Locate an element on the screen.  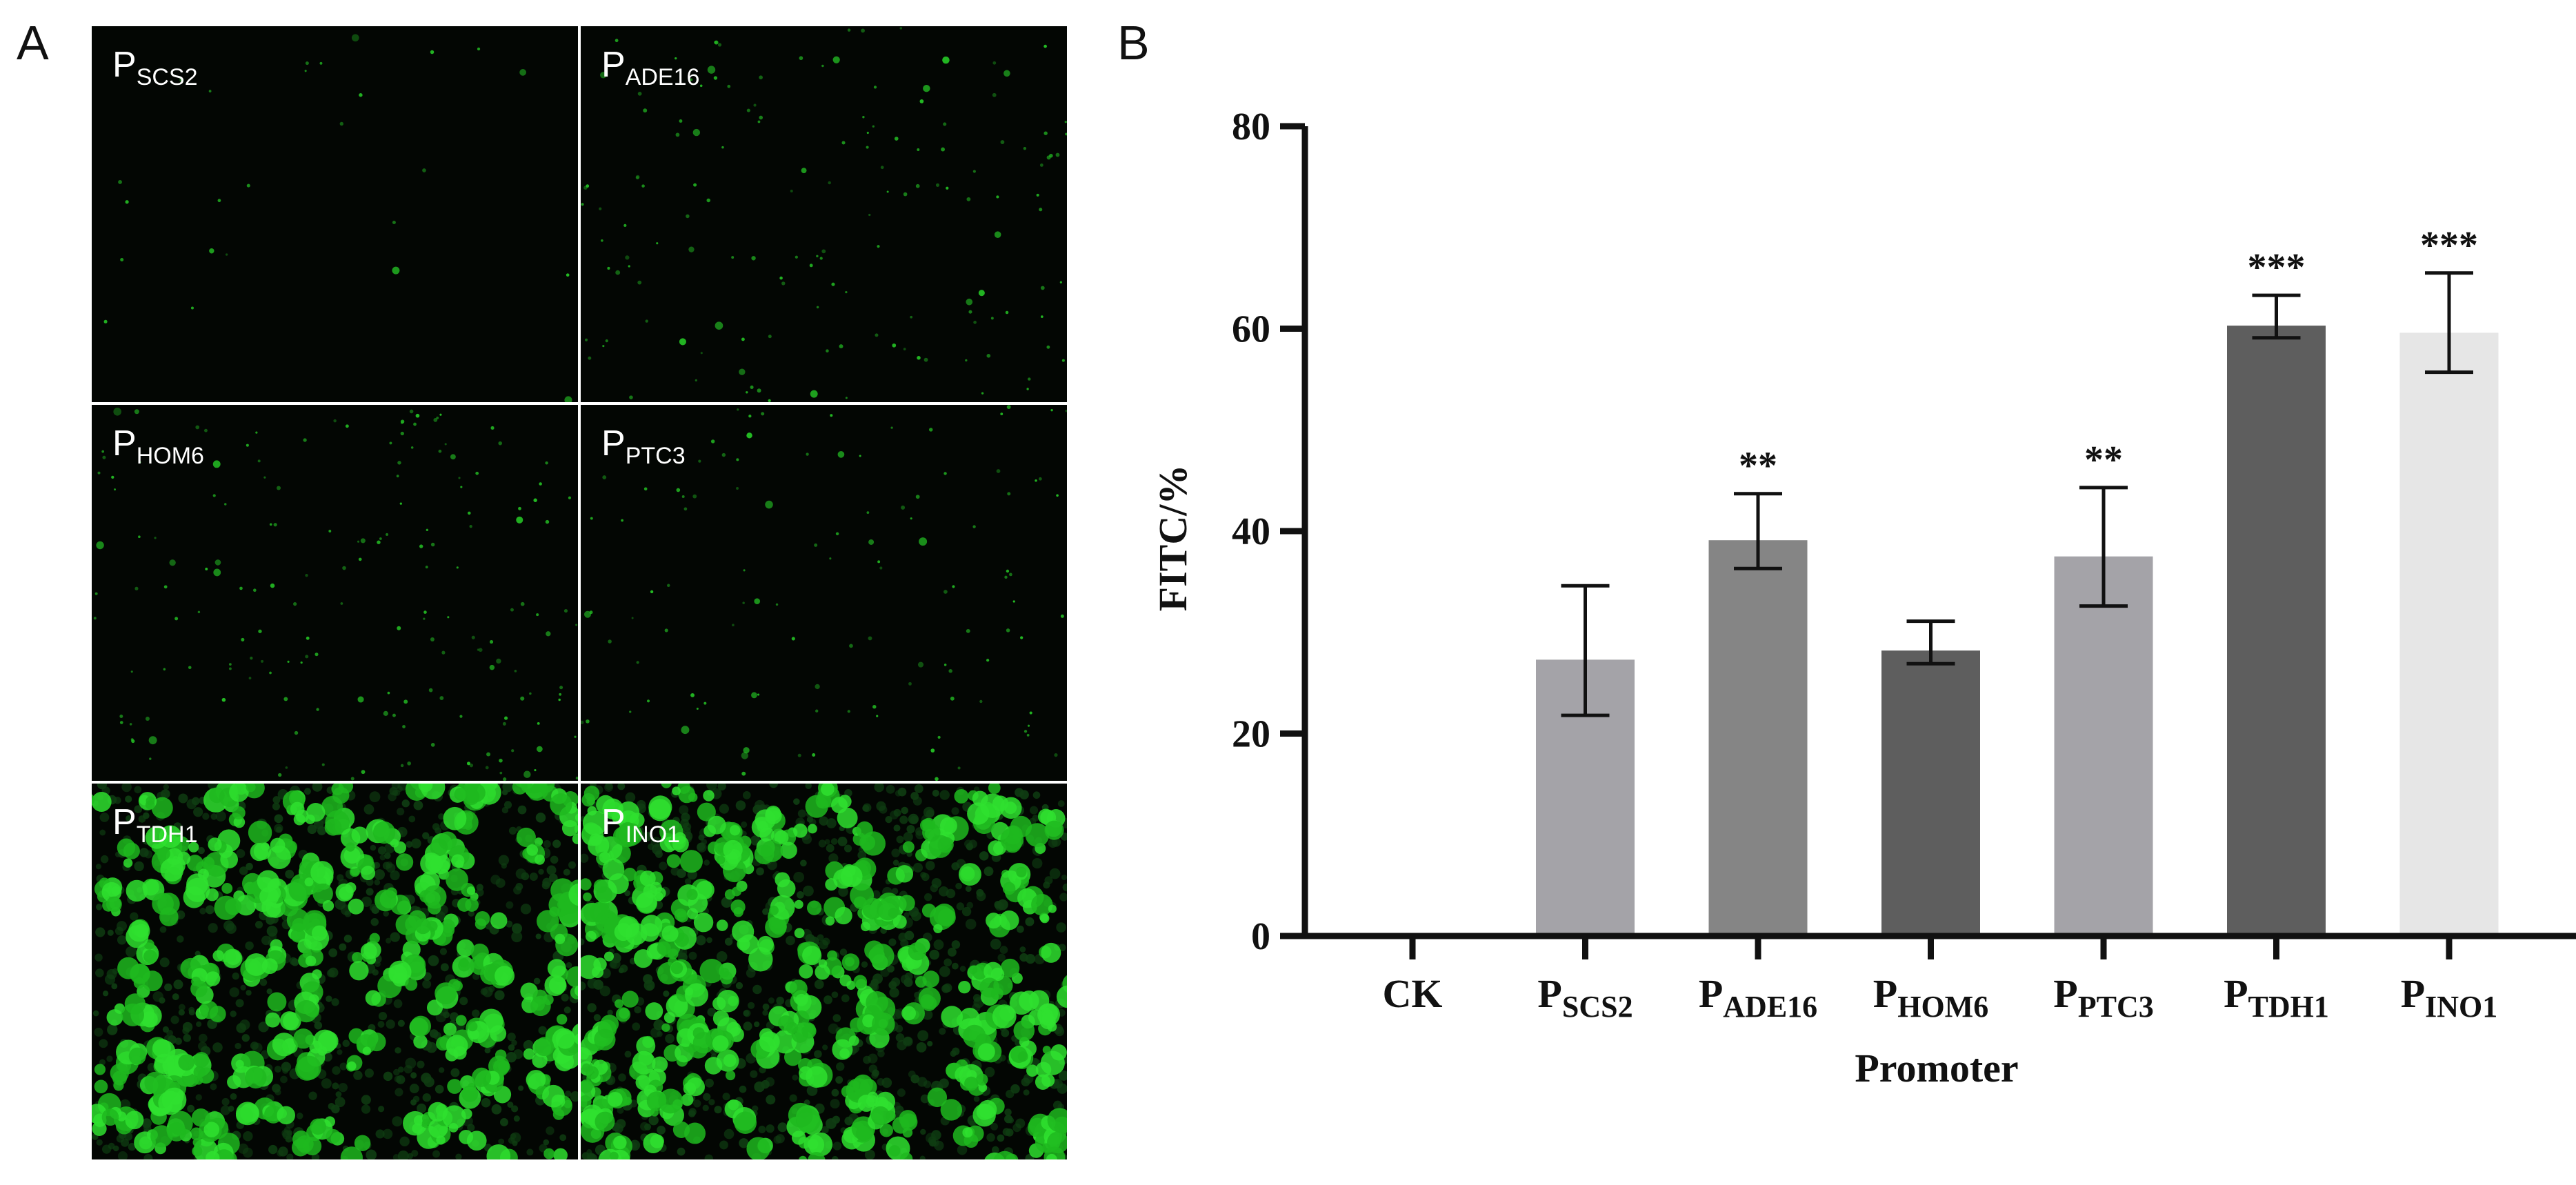
x-tick-label: PPTC3 is located at coordinates (2103, 998).